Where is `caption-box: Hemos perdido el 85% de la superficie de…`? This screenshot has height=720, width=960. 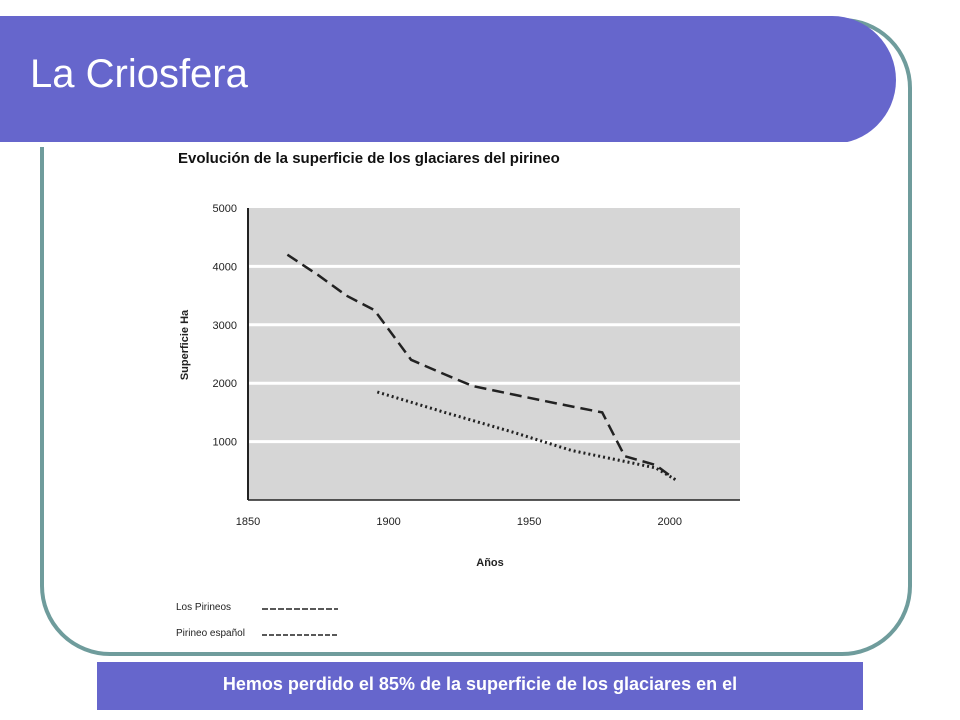 caption-box: Hemos perdido el 85% de la superficie de… is located at coordinates (480, 686).